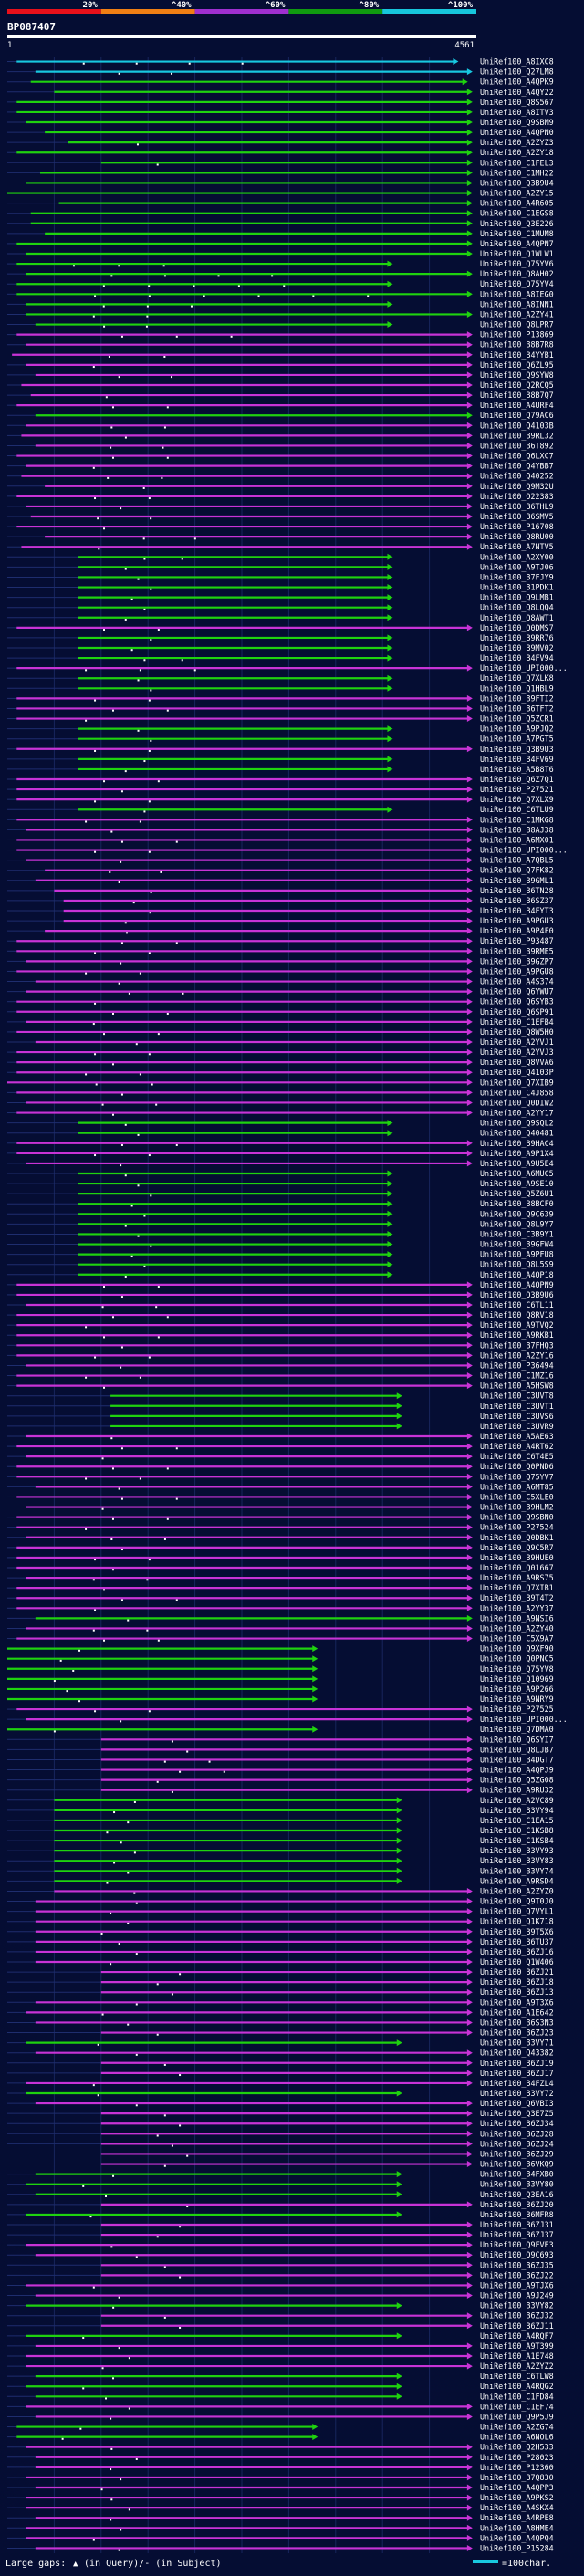  What do you see at coordinates (517, 1729) in the screenshot?
I see `hit-id-label: UniRef100_Q7DMA0` at bounding box center [517, 1729].